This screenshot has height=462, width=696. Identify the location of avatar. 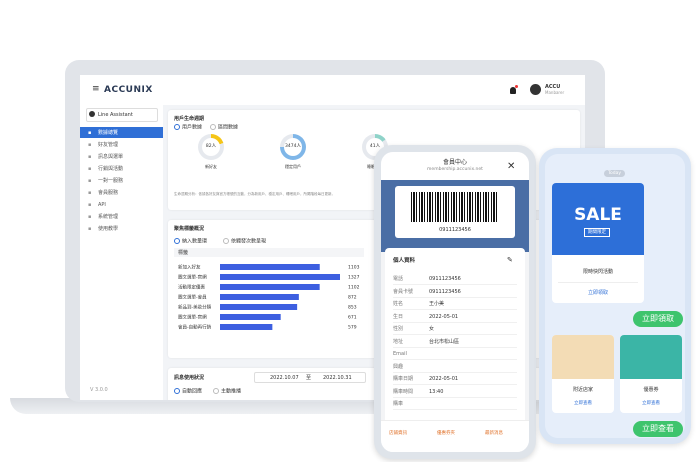
(535, 89).